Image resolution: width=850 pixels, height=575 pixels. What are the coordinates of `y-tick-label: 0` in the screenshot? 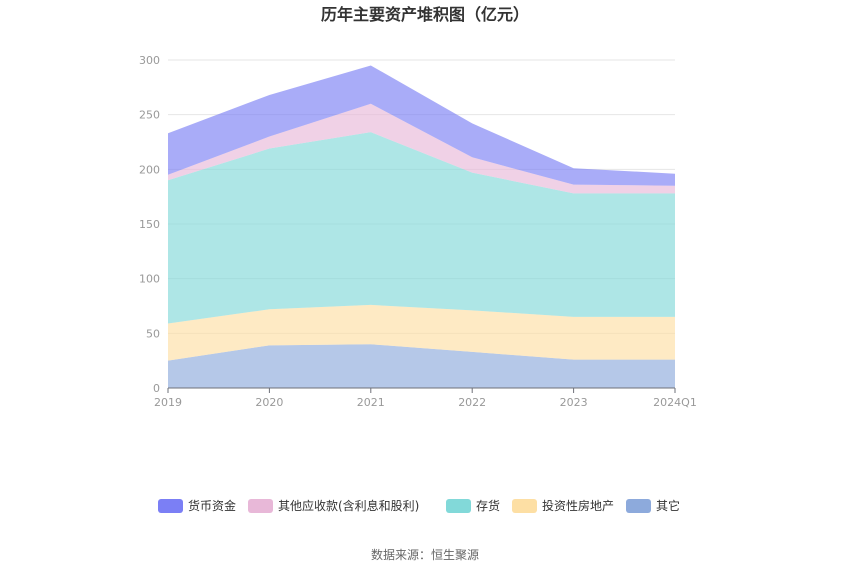 It's located at (156, 388).